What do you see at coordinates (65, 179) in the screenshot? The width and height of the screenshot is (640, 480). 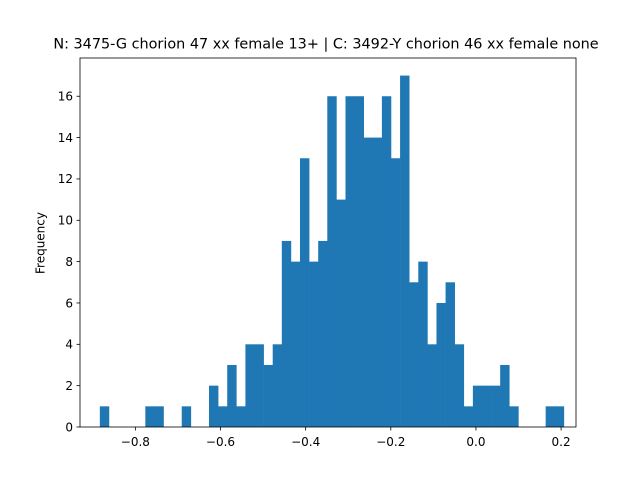 I see `y-tick-label: 12` at bounding box center [65, 179].